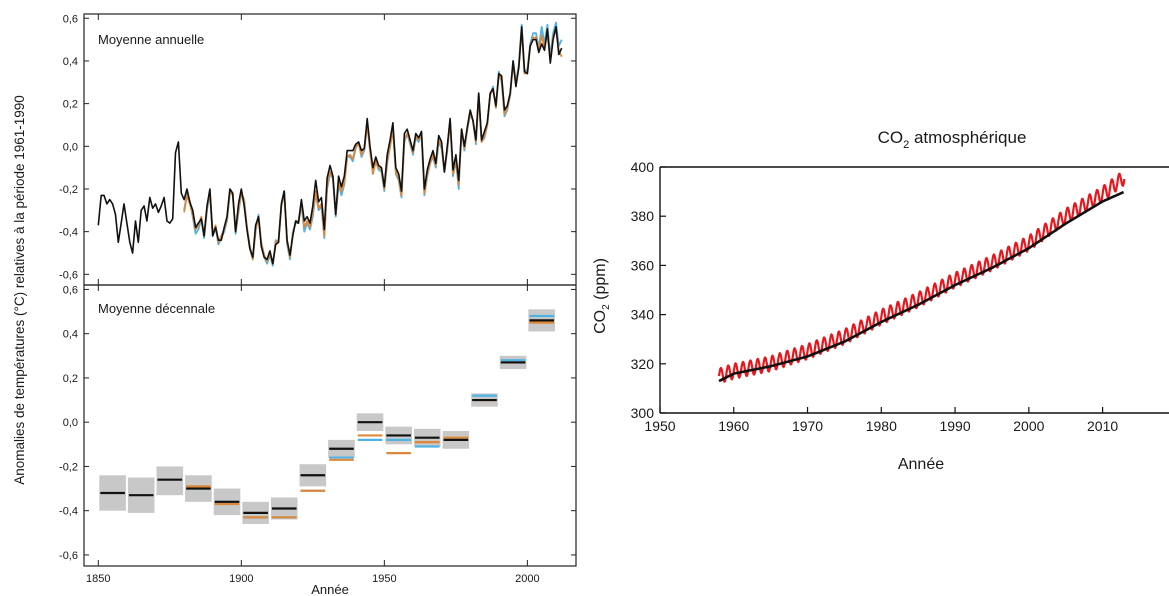 The image size is (1169, 596). Describe the element at coordinates (330, 589) in the screenshot. I see `left-x-axis-label: Année` at that location.